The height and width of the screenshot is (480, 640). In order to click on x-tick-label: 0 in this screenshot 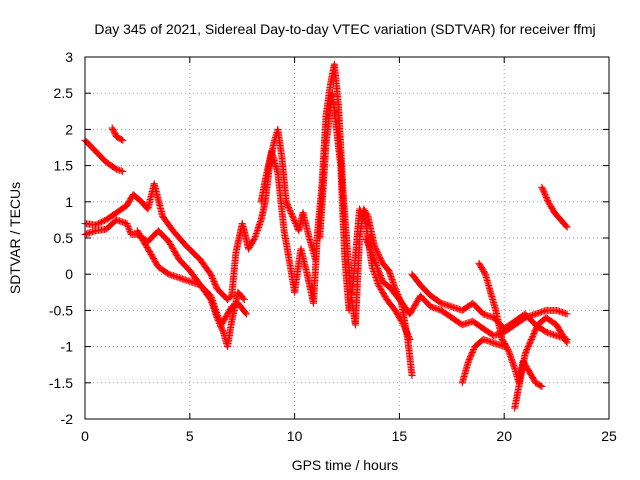, I will do `click(85, 436)`.